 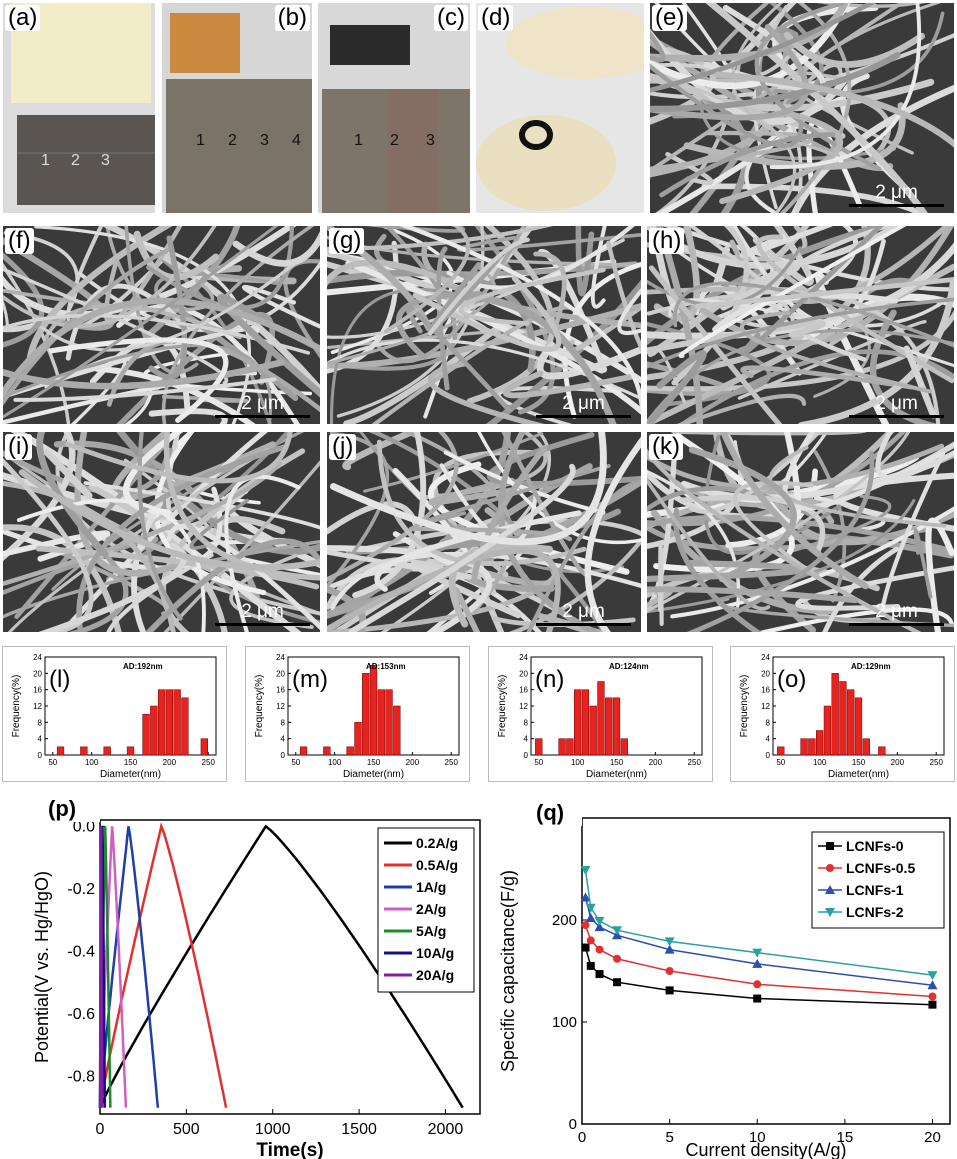 What do you see at coordinates (347, 241) in the screenshot?
I see `panel-label: (g)` at bounding box center [347, 241].